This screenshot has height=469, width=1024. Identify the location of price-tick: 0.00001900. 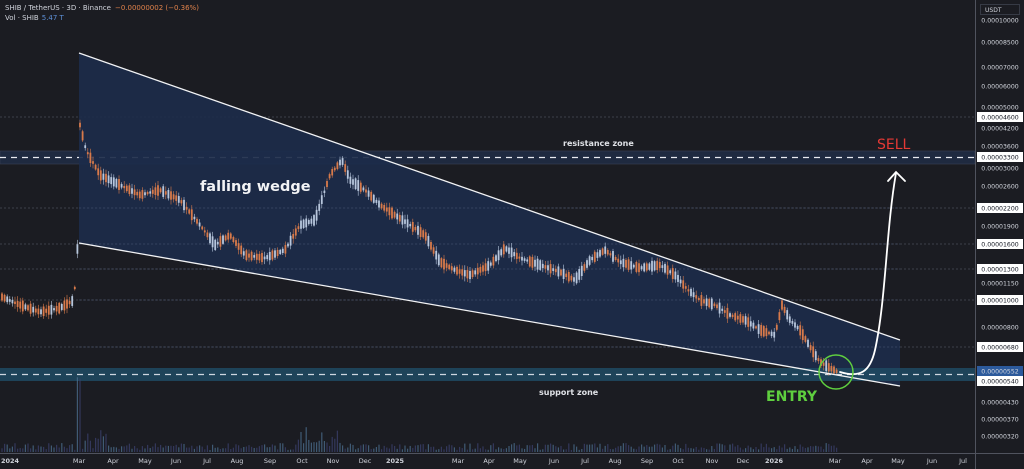
(999, 227).